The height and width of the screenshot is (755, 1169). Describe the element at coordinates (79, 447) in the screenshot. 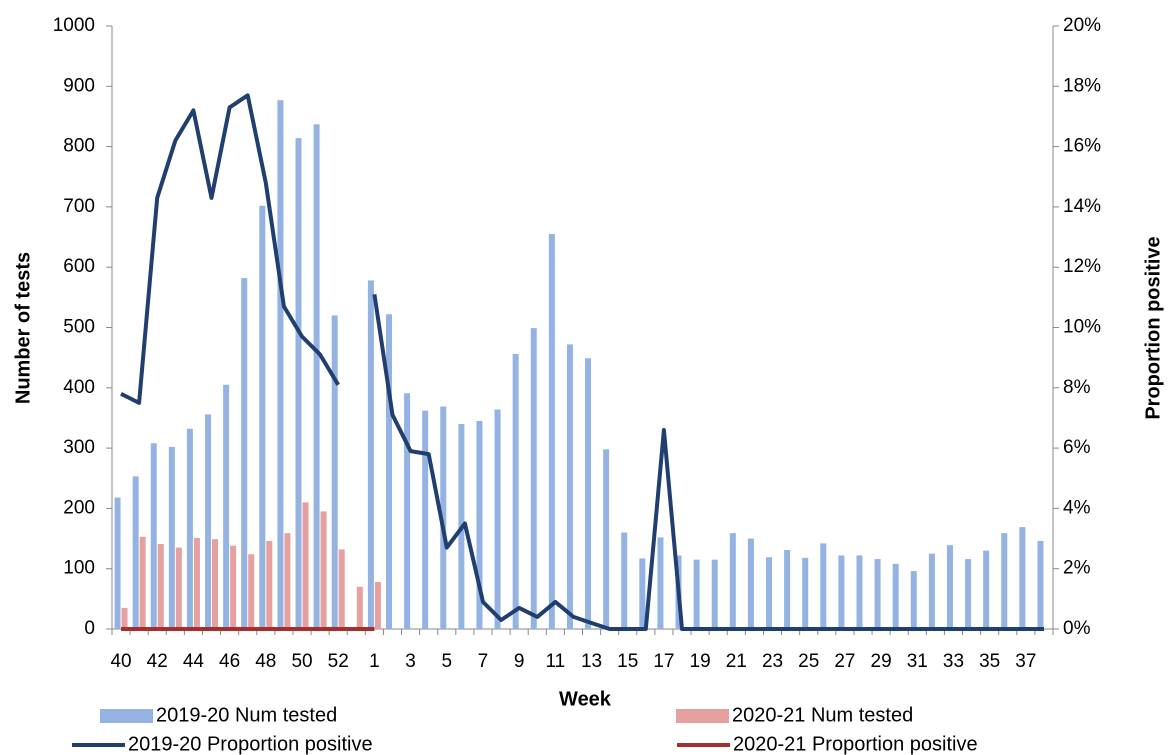

I see `y-tick-label: 300` at that location.